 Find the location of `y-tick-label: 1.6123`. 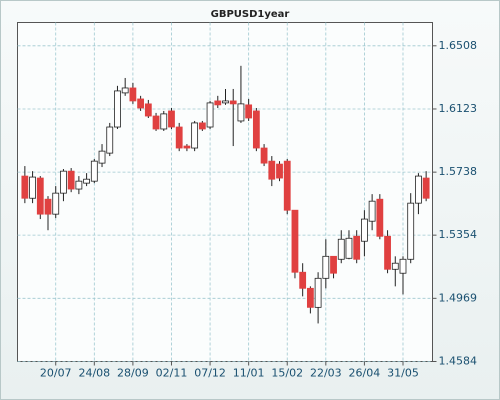

y-tick-label: 1.6123 is located at coordinates (458, 108).